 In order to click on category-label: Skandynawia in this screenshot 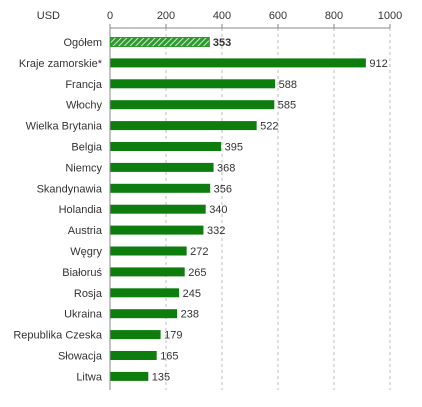, I will do `click(70, 189)`.